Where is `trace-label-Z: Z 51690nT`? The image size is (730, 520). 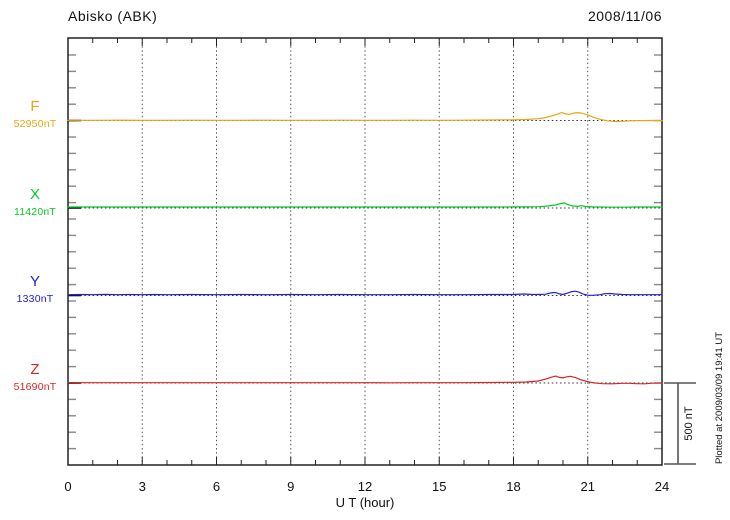 trace-label-Z: Z 51690nT is located at coordinates (35, 377).